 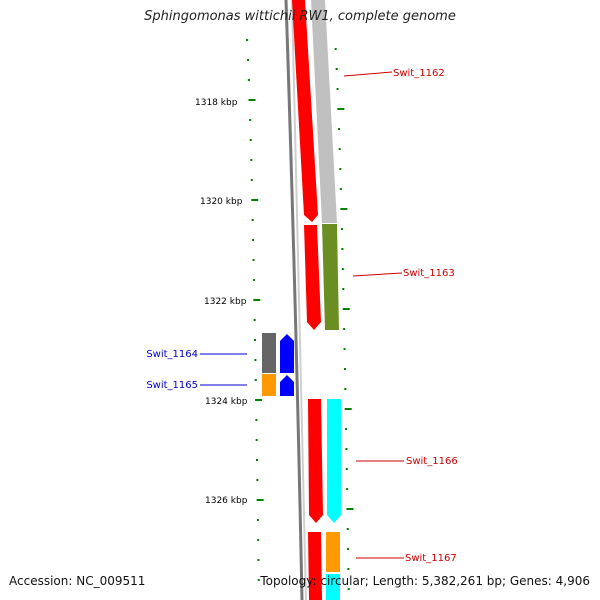 What do you see at coordinates (216, 103) in the screenshot?
I see `ruler-label-1318: 1318 kbp` at bounding box center [216, 103].